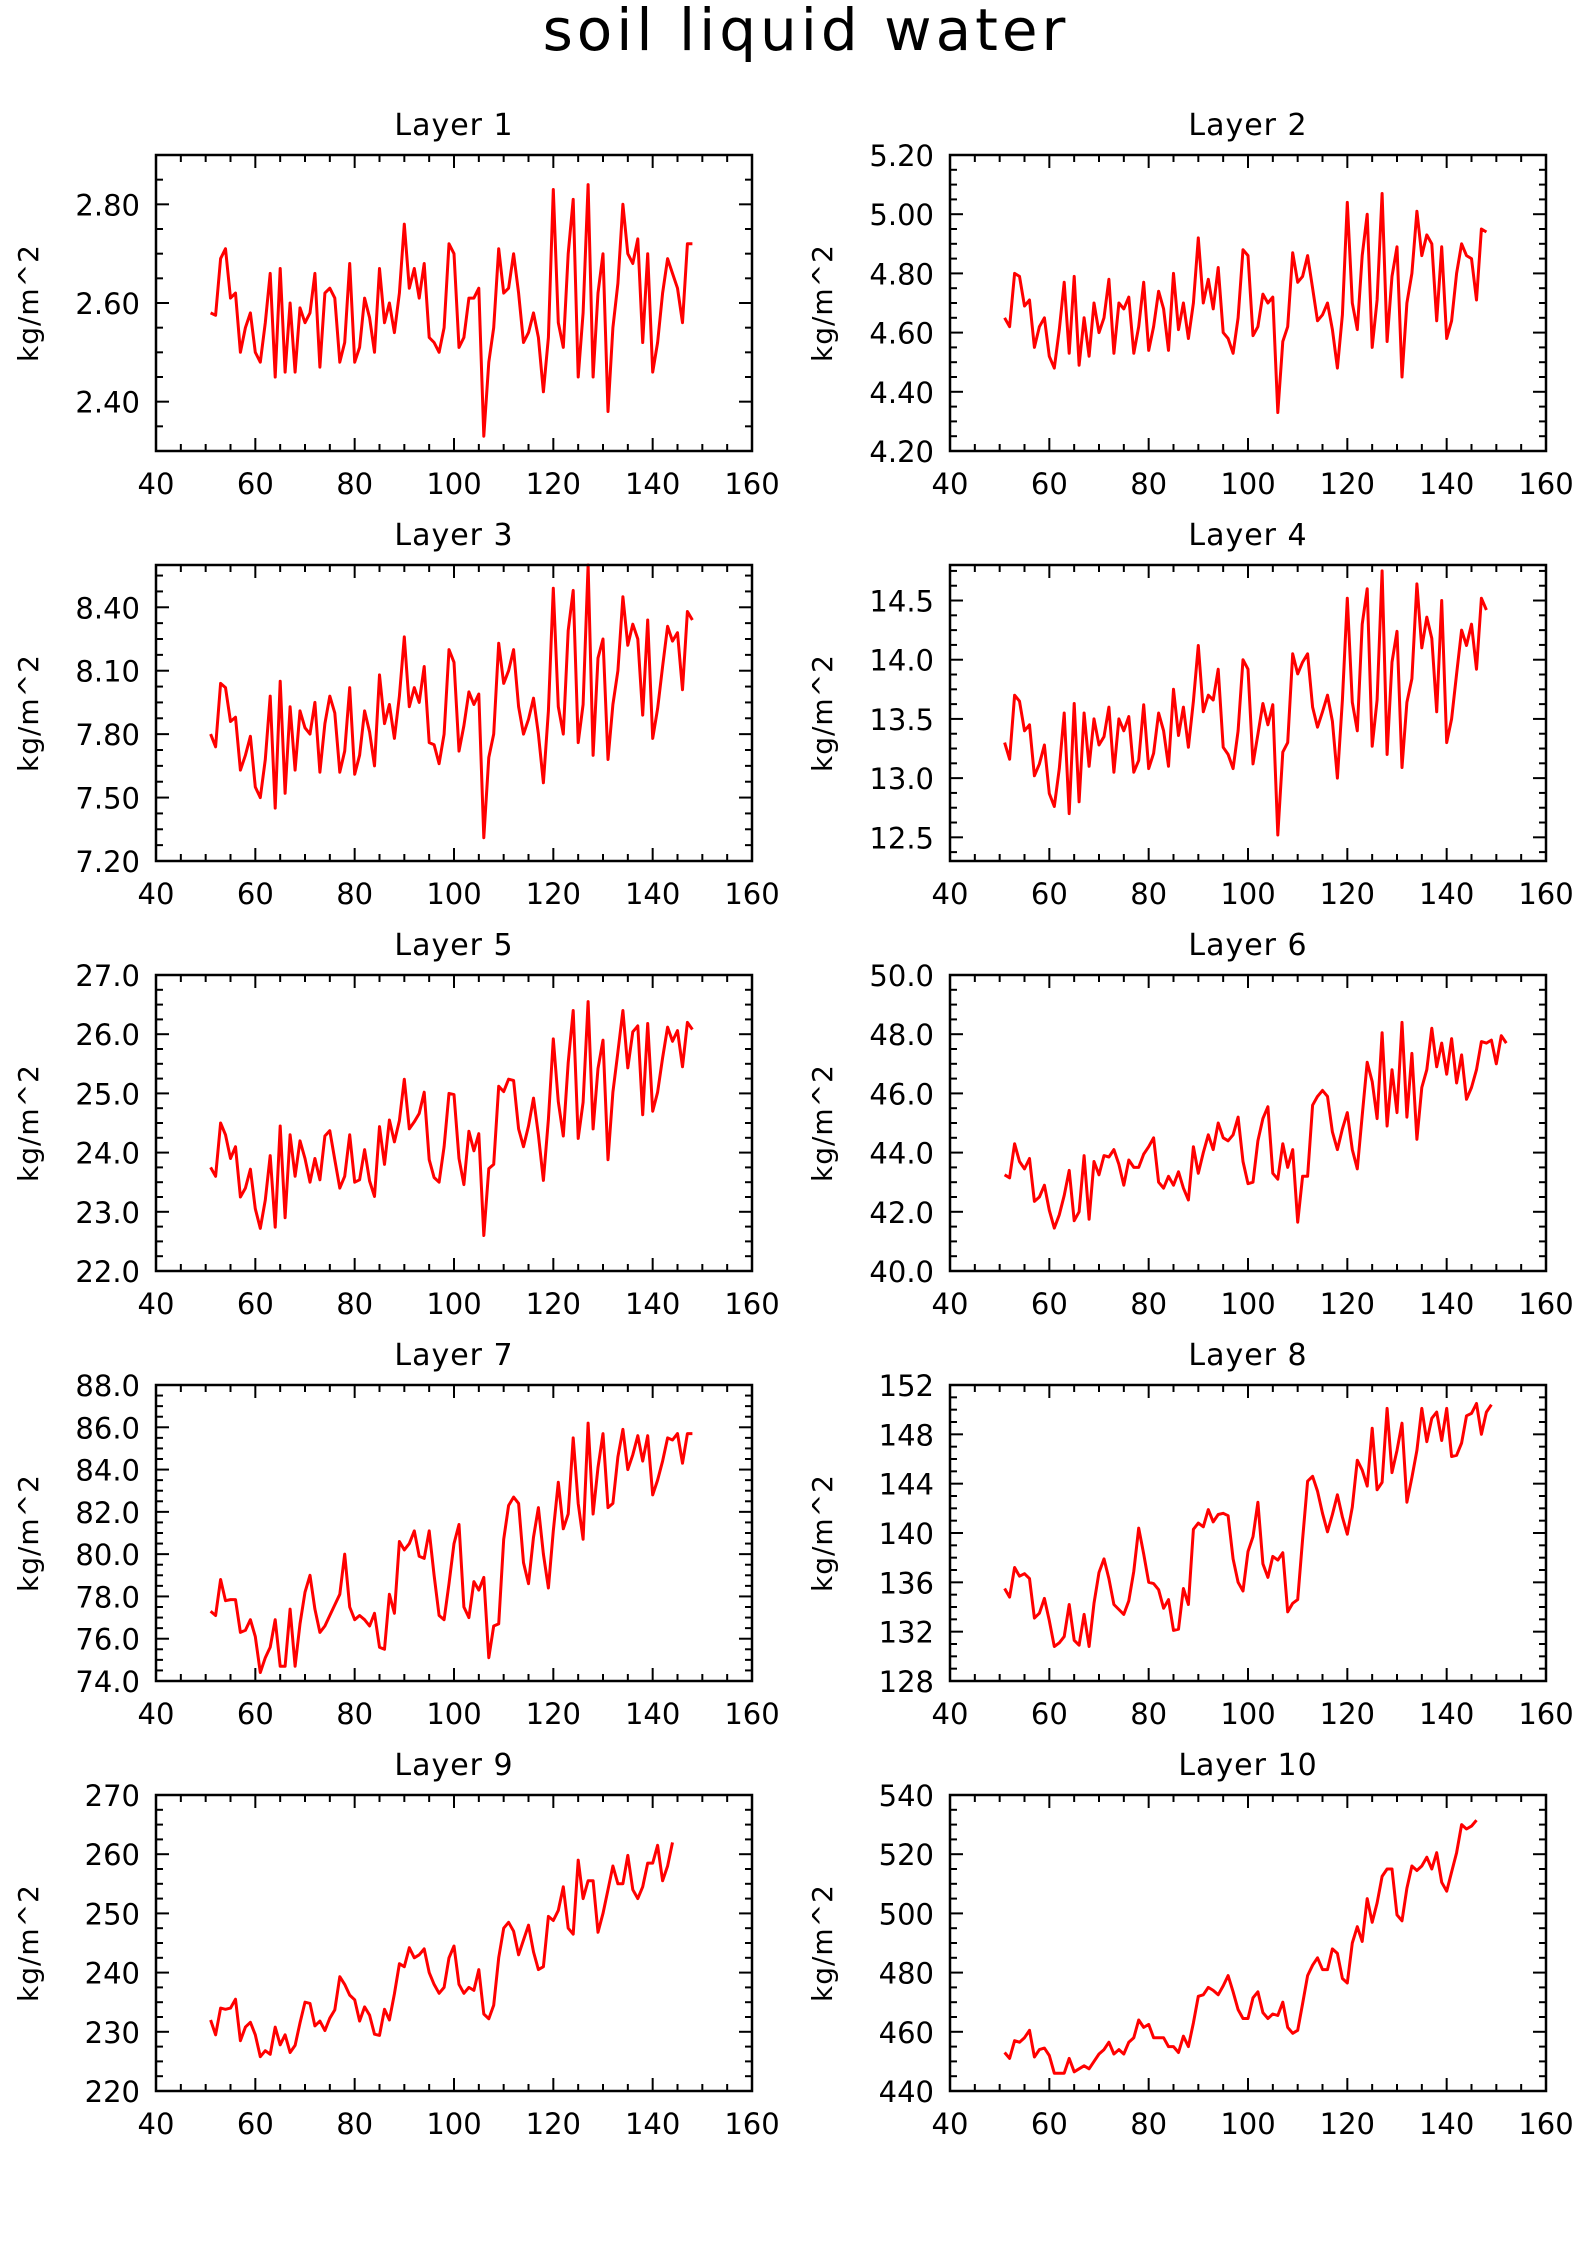  I want to click on y-tick-label: 4.20, so click(901, 452).